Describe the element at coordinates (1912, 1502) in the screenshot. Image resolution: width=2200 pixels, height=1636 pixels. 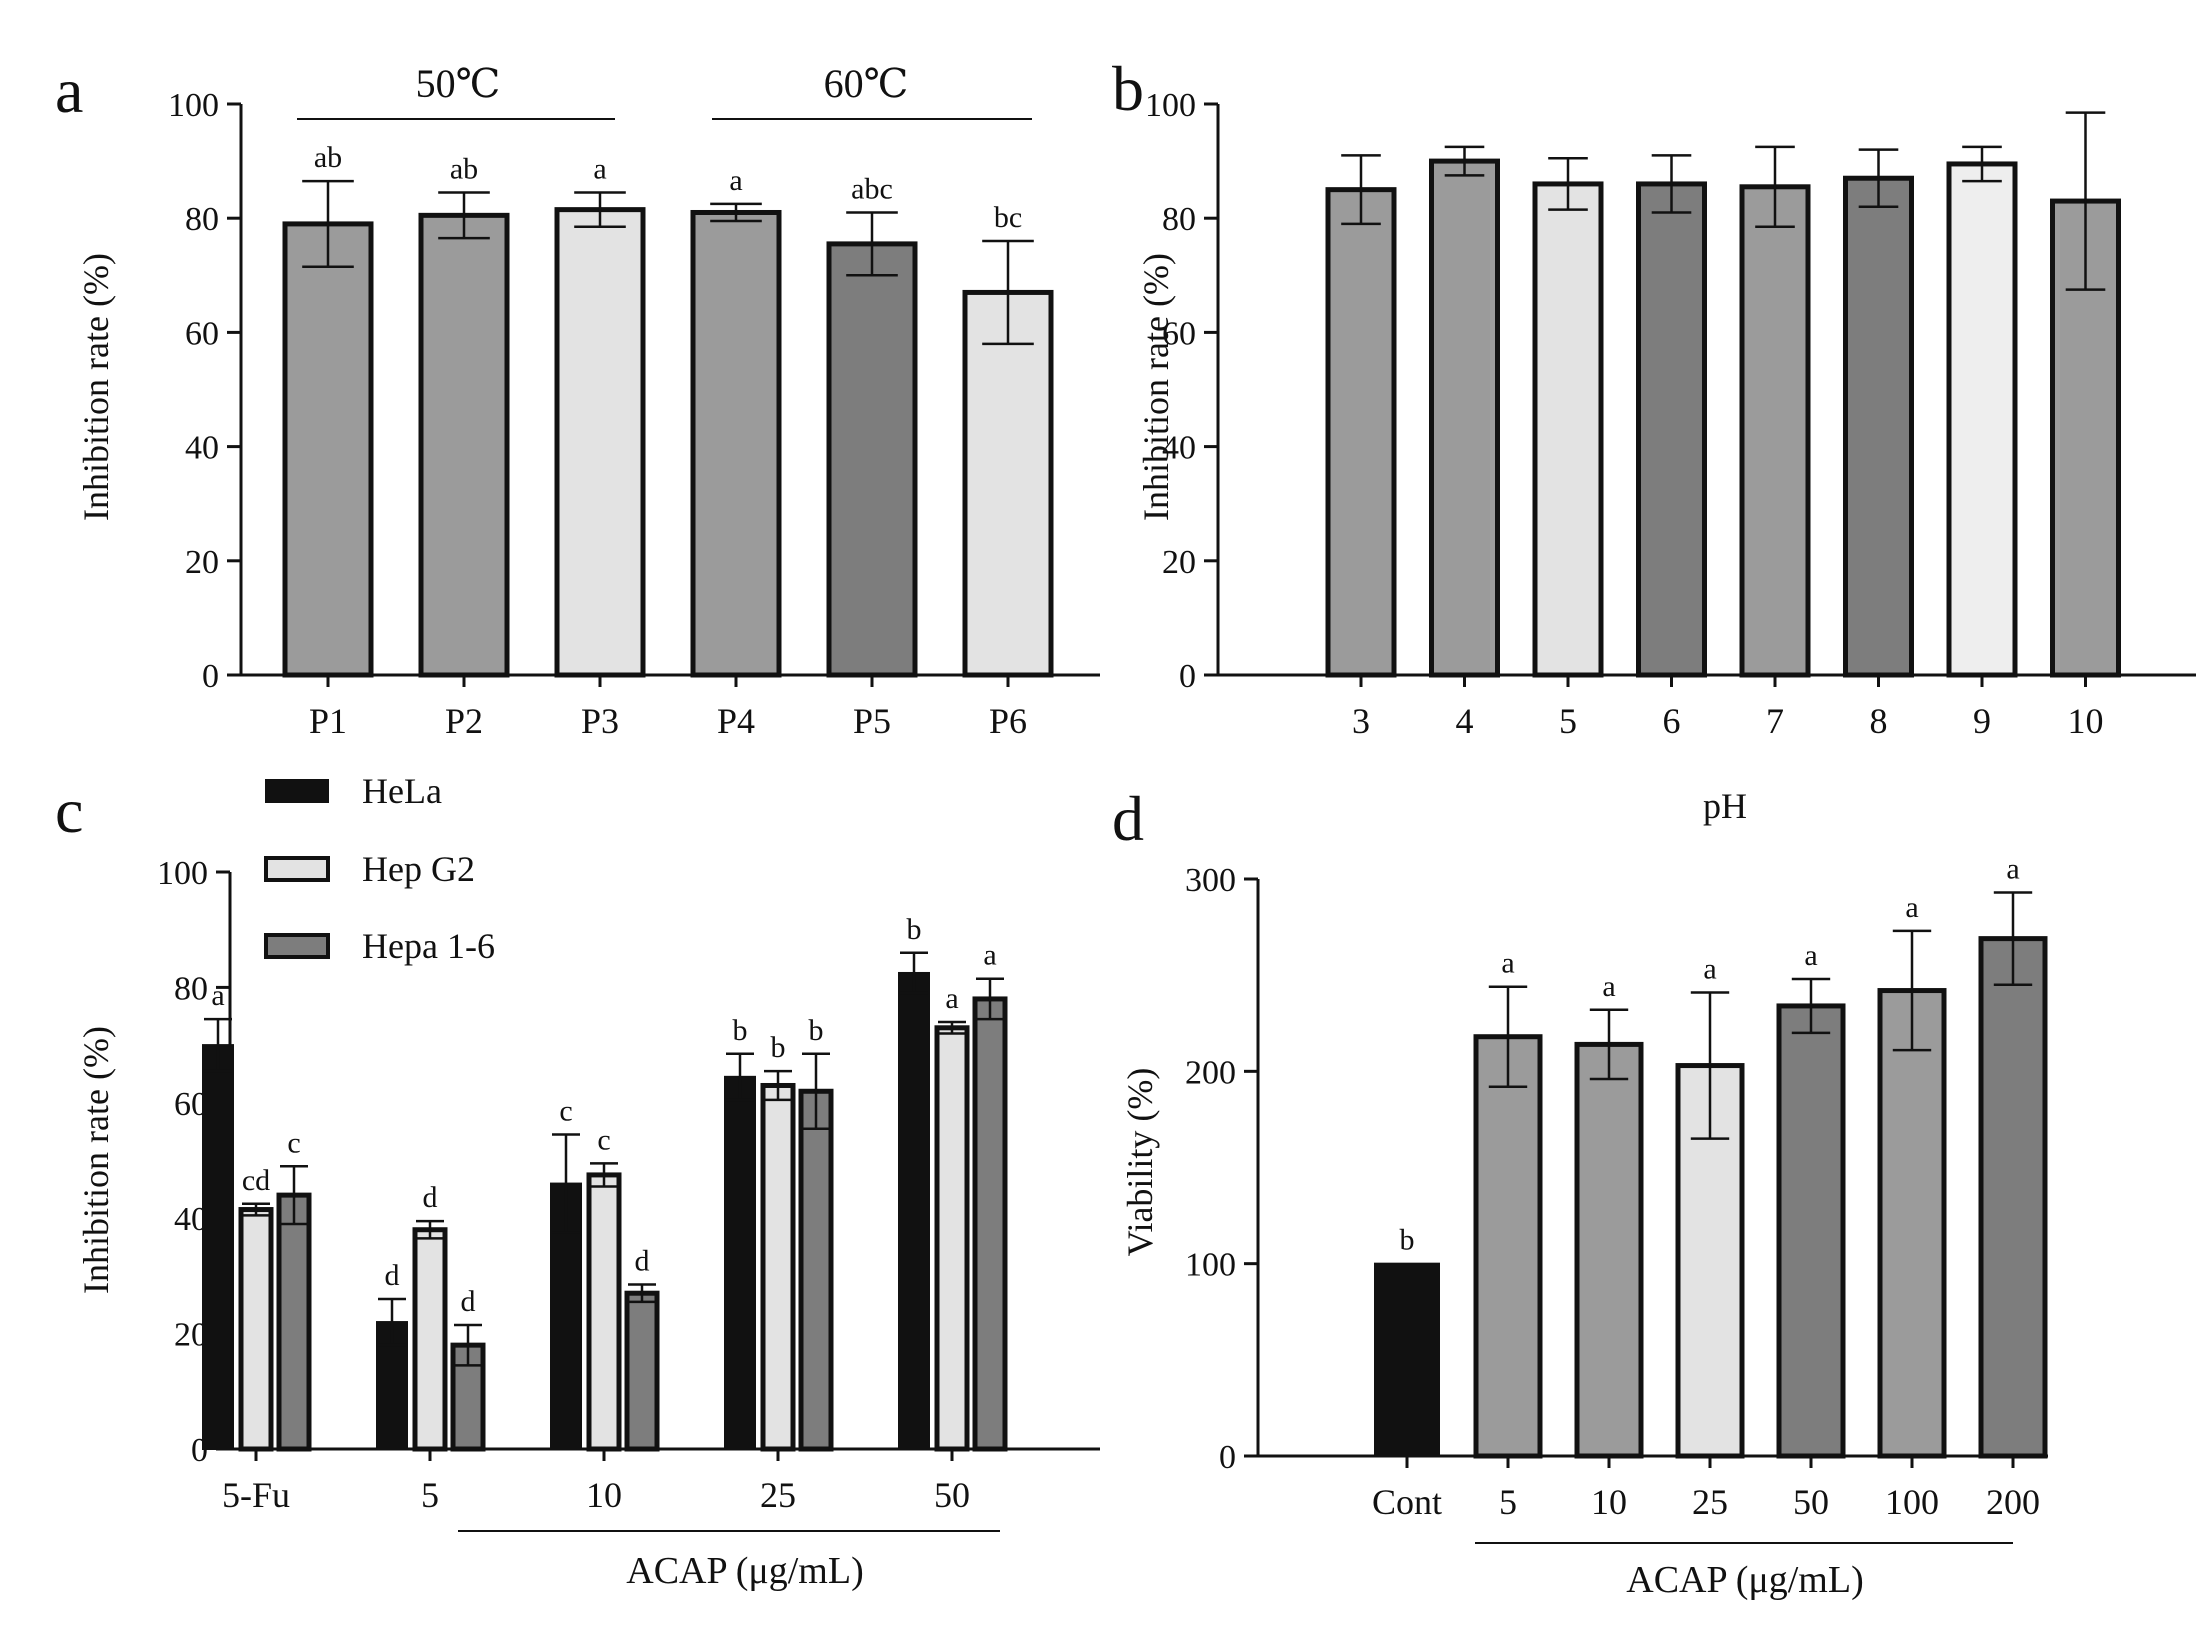
I see `x-tick-label: 100` at that location.